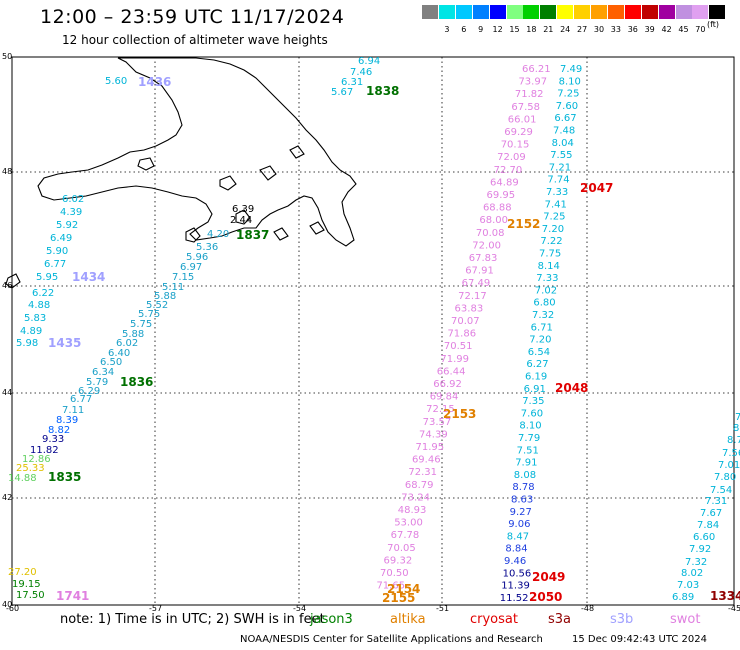  What do you see at coordinates (582, 29) in the screenshot?
I see `scale-label: 27` at bounding box center [582, 29].